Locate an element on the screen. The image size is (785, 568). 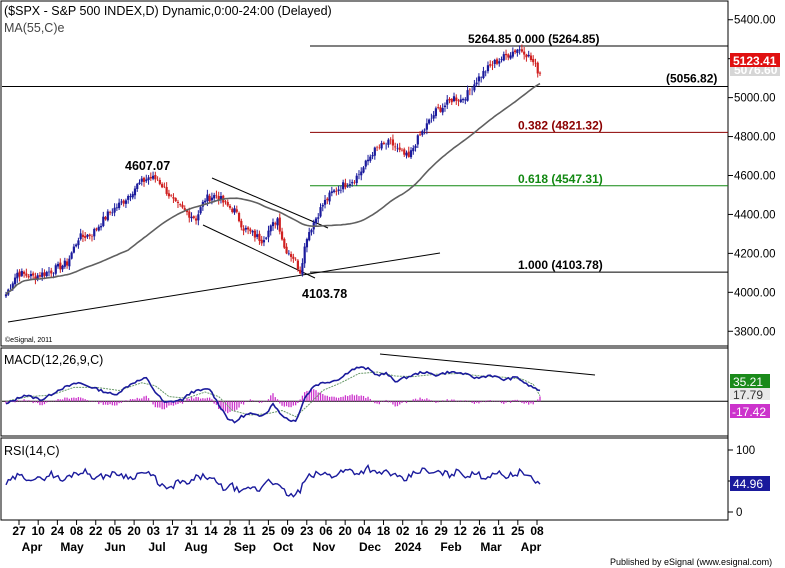
long-term-trendline is located at coordinates (224, 287).